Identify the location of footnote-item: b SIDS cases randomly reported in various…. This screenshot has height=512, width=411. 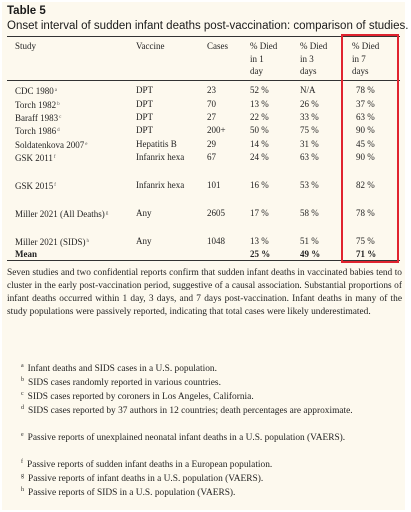
(204, 382).